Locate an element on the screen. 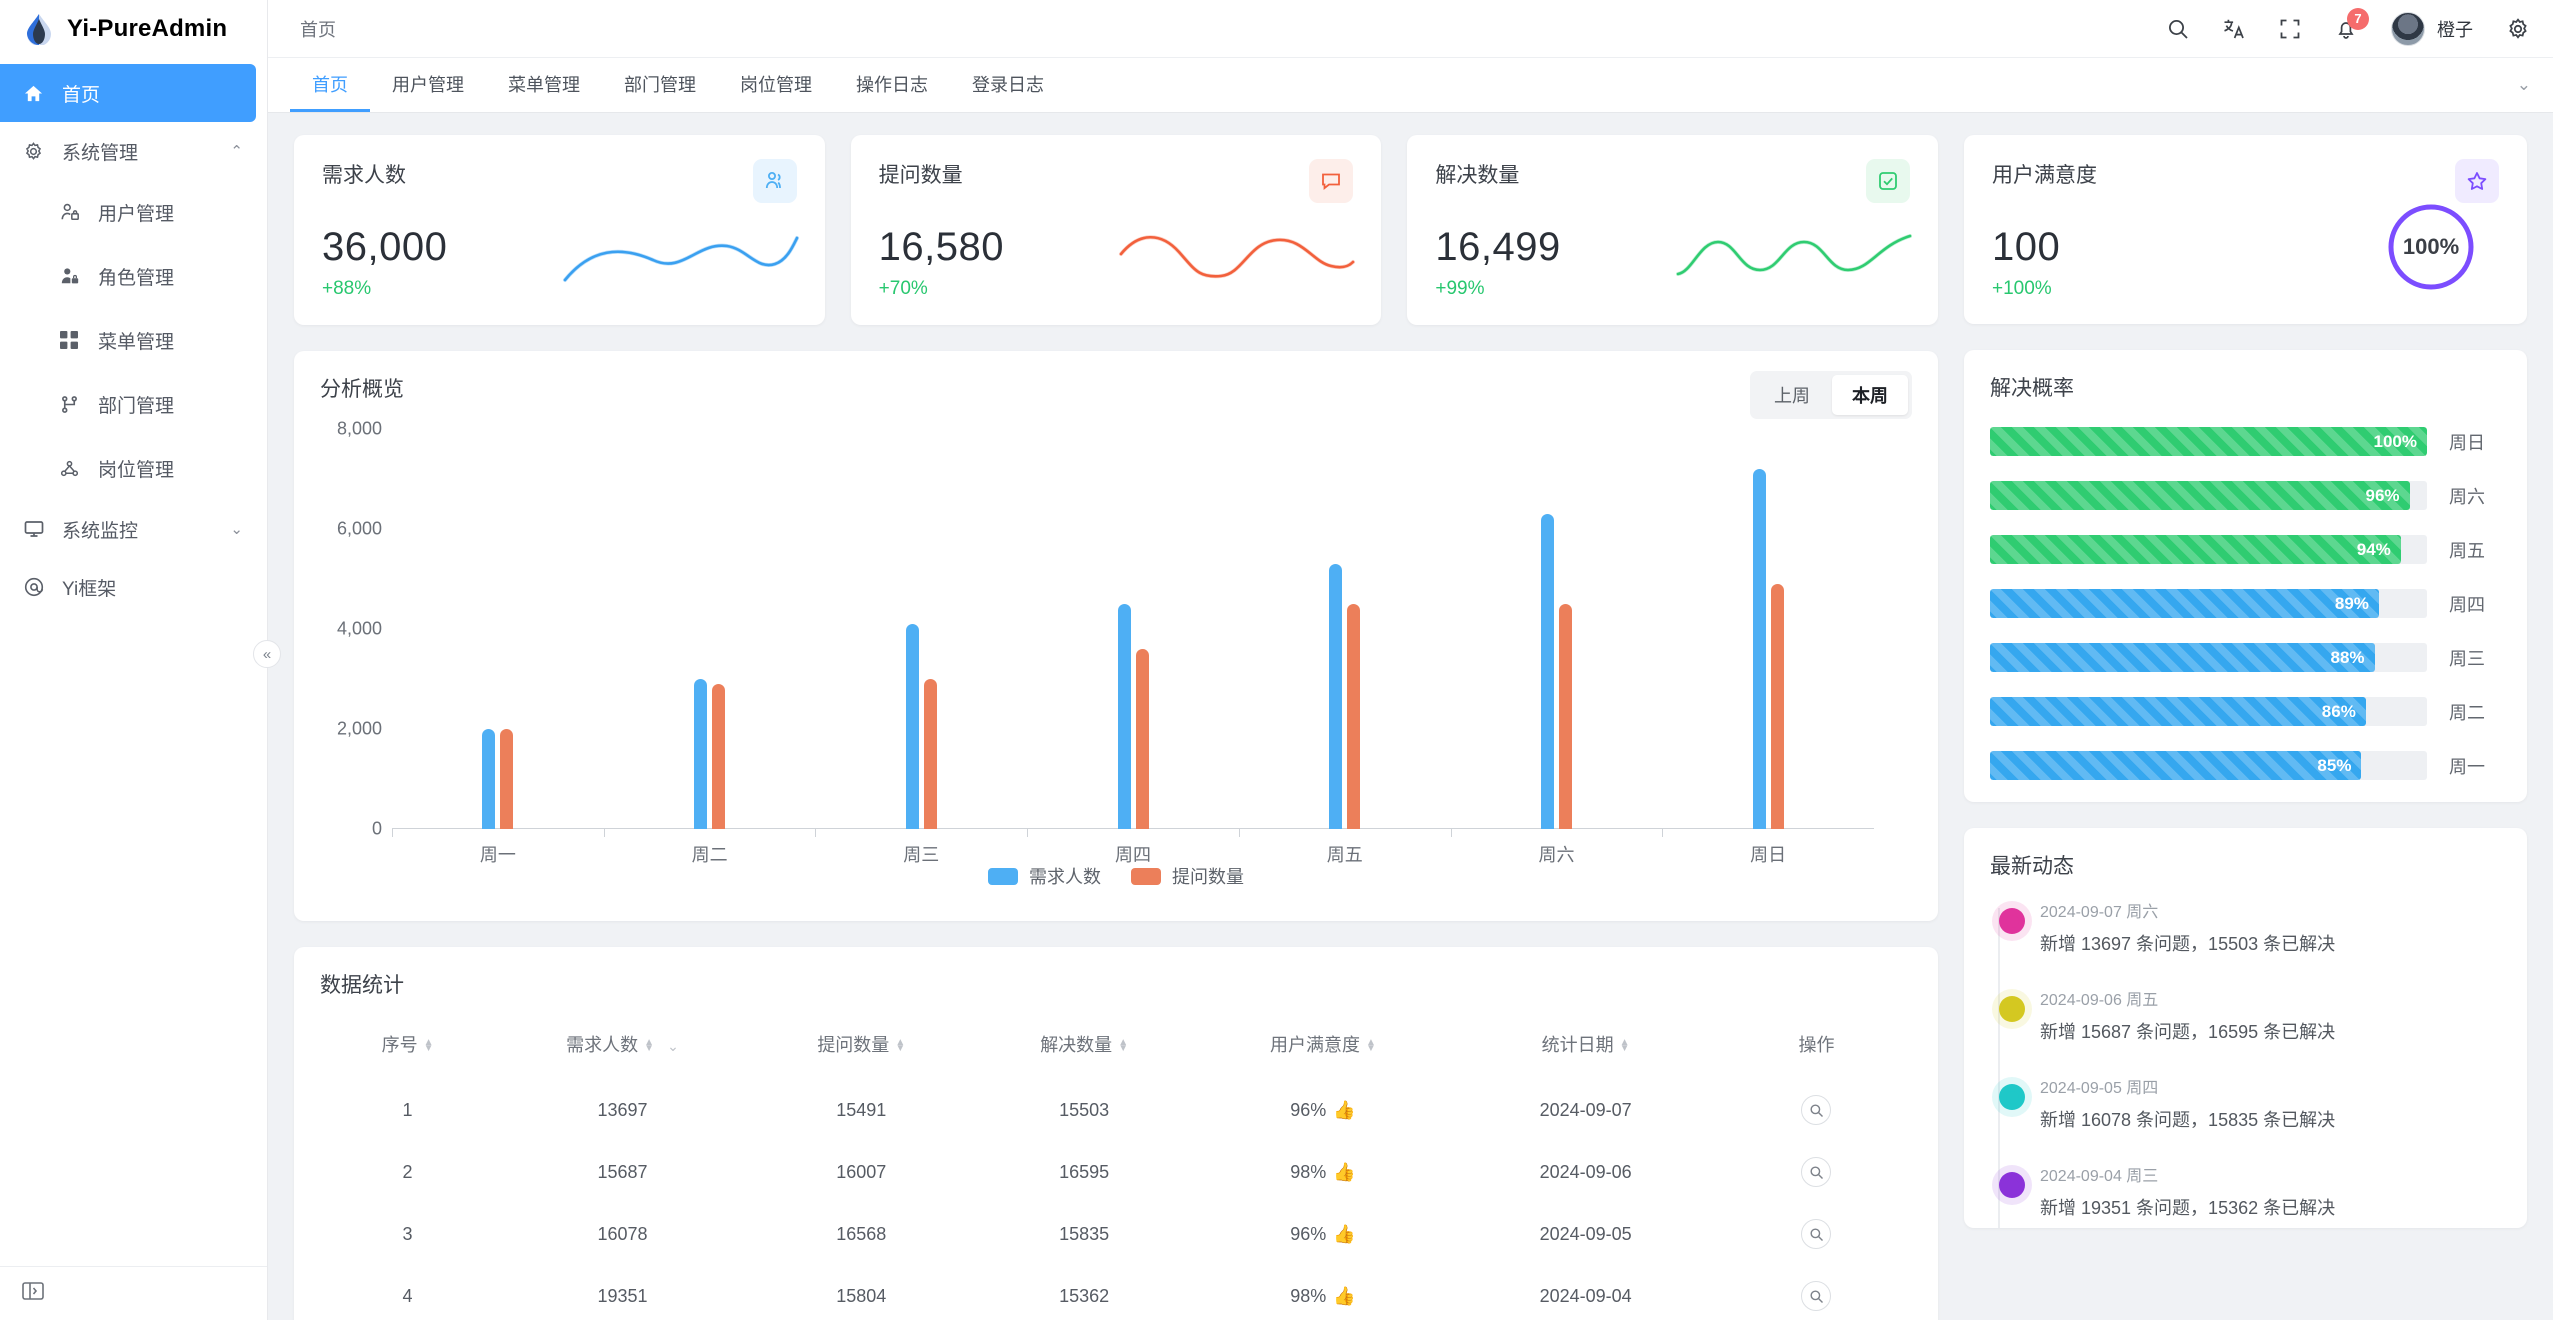 This screenshot has height=1320, width=2553. cell-demand: 19351 is located at coordinates (622, 1295).